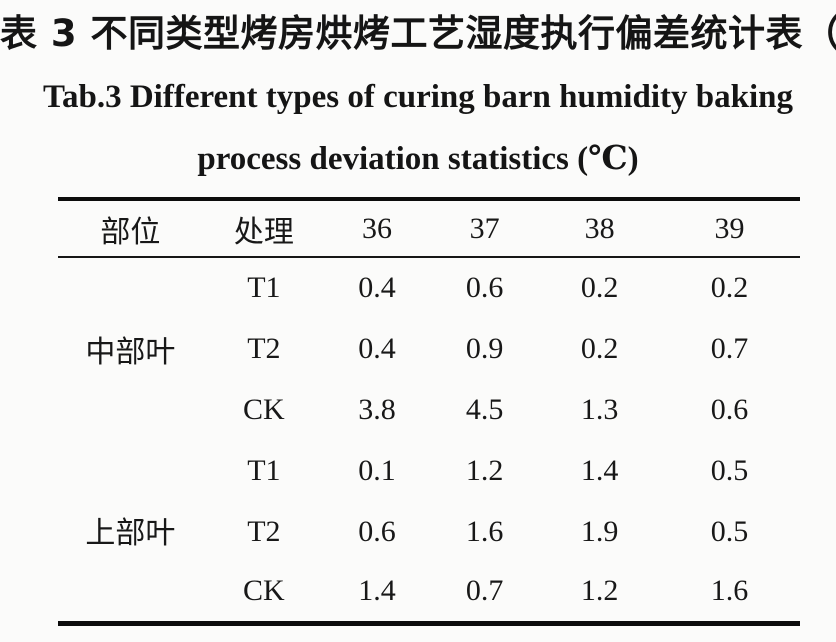 The image size is (836, 642). Describe the element at coordinates (377, 409) in the screenshot. I see `value-cell: 3.8` at that location.